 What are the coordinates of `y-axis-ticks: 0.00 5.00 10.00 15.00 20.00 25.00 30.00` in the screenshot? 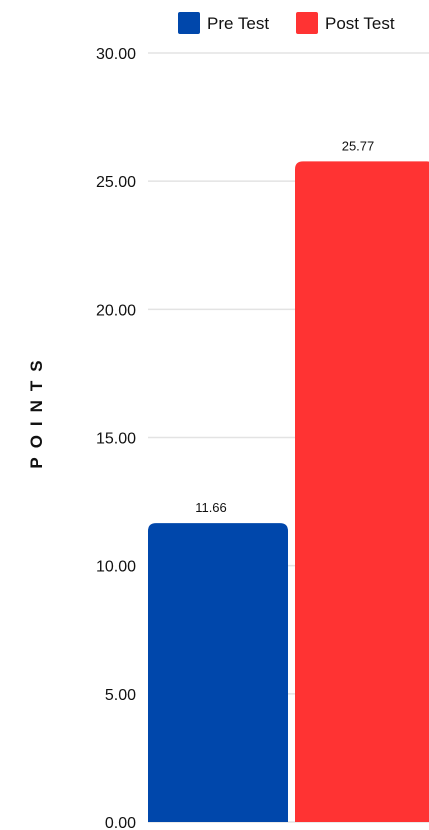 It's located at (116, 438).